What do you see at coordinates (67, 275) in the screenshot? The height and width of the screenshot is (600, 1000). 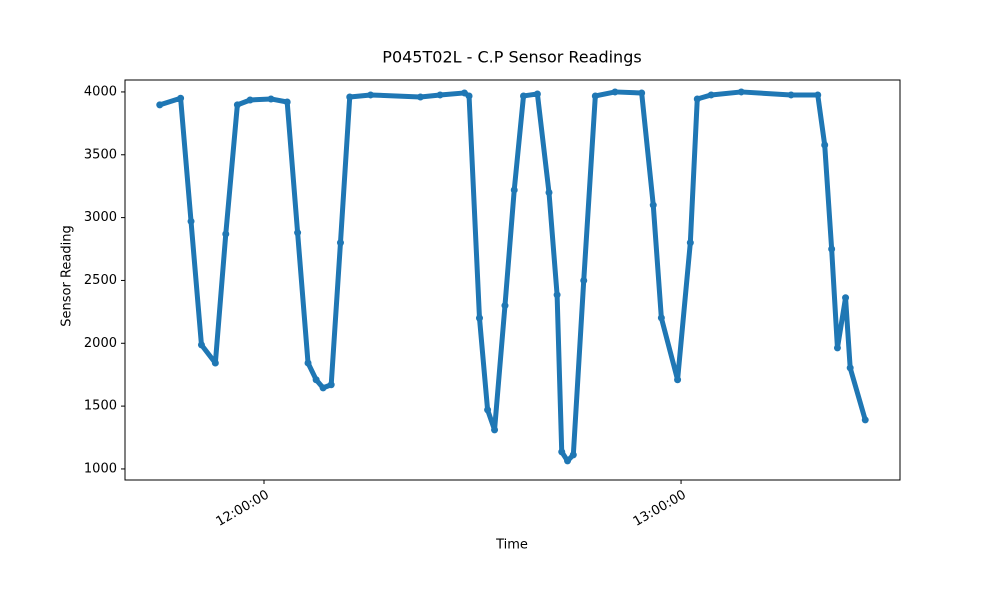 I see `y-axis-label: Sensor Reading` at bounding box center [67, 275].